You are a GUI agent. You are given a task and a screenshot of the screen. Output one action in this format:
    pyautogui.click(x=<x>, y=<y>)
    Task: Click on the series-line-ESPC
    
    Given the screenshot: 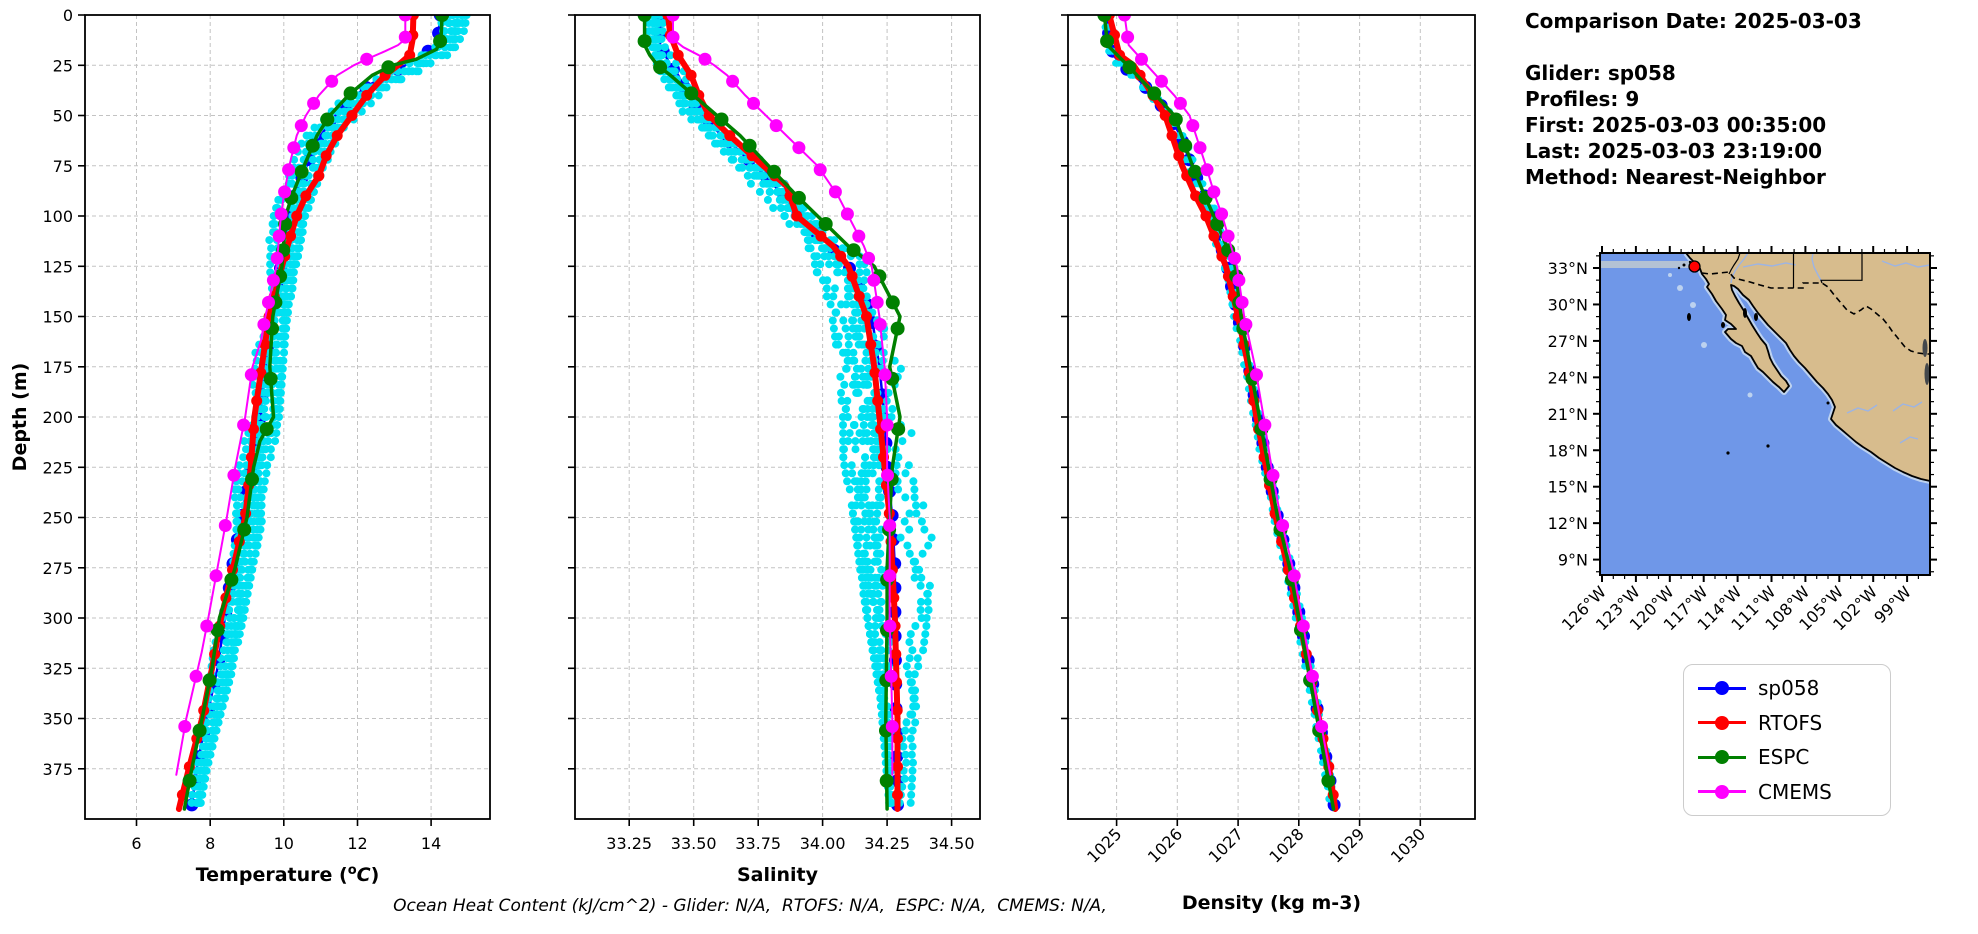 What is the action you would take?
    pyautogui.click(x=1219, y=413)
    